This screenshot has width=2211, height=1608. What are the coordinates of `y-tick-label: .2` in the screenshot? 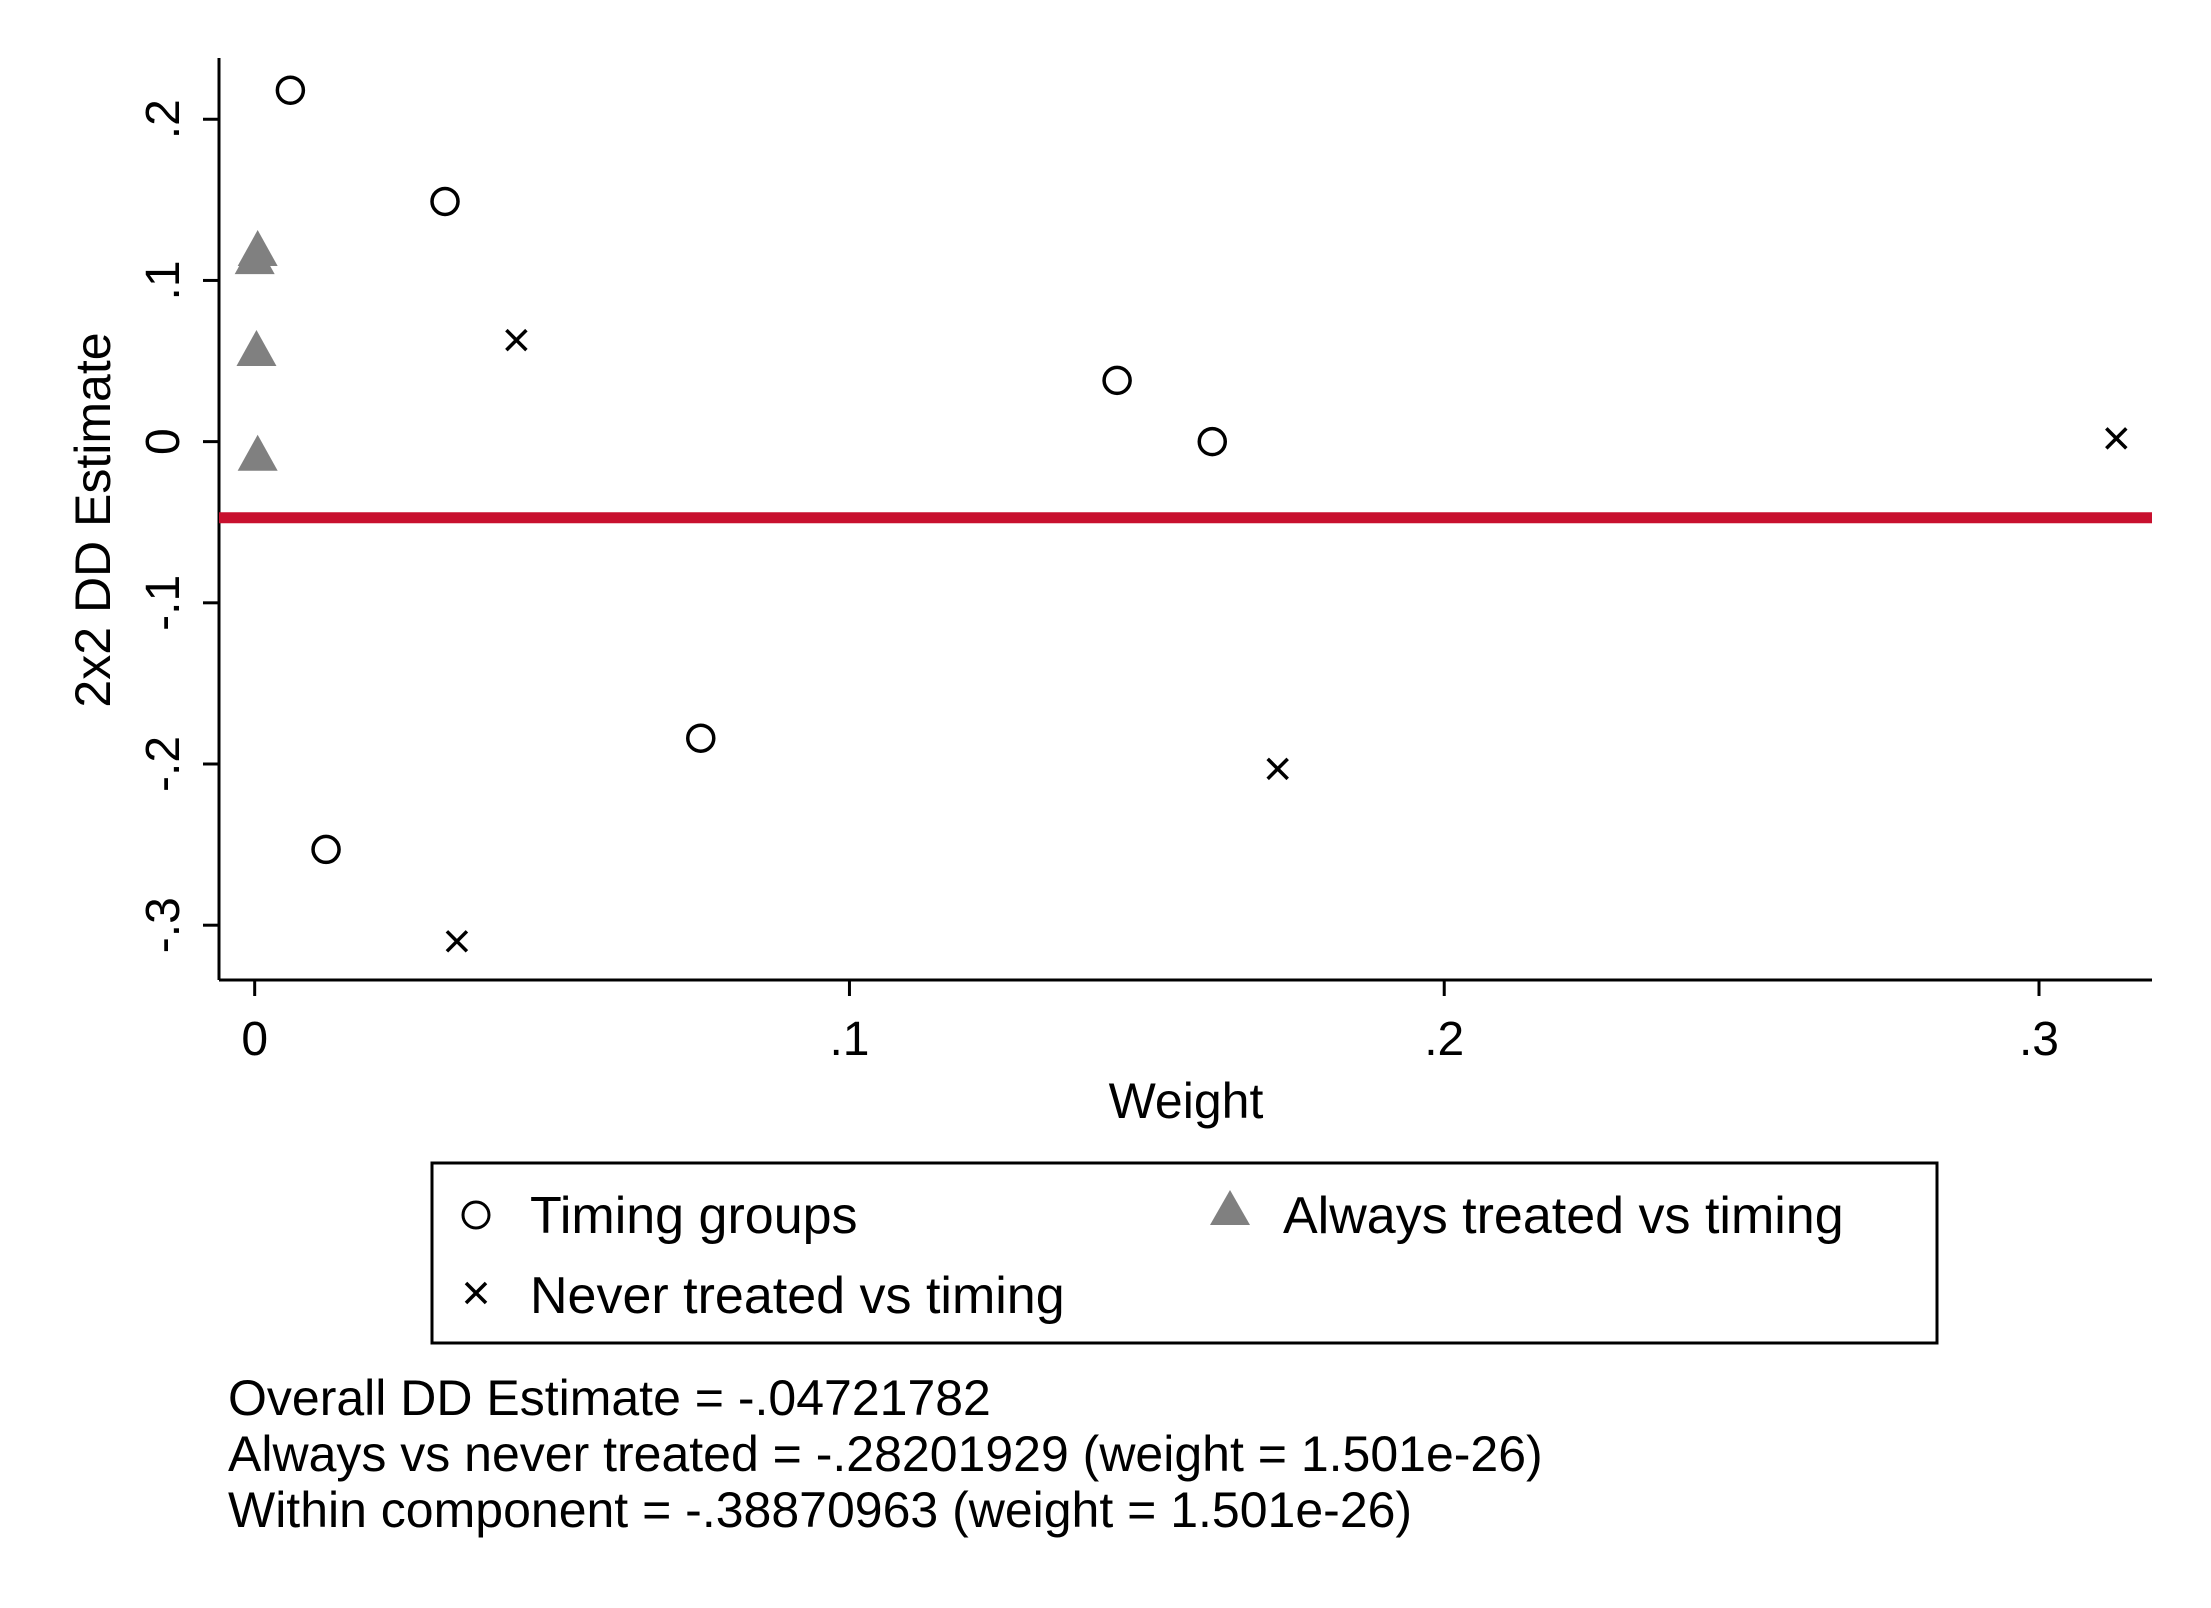 It's located at (163, 119).